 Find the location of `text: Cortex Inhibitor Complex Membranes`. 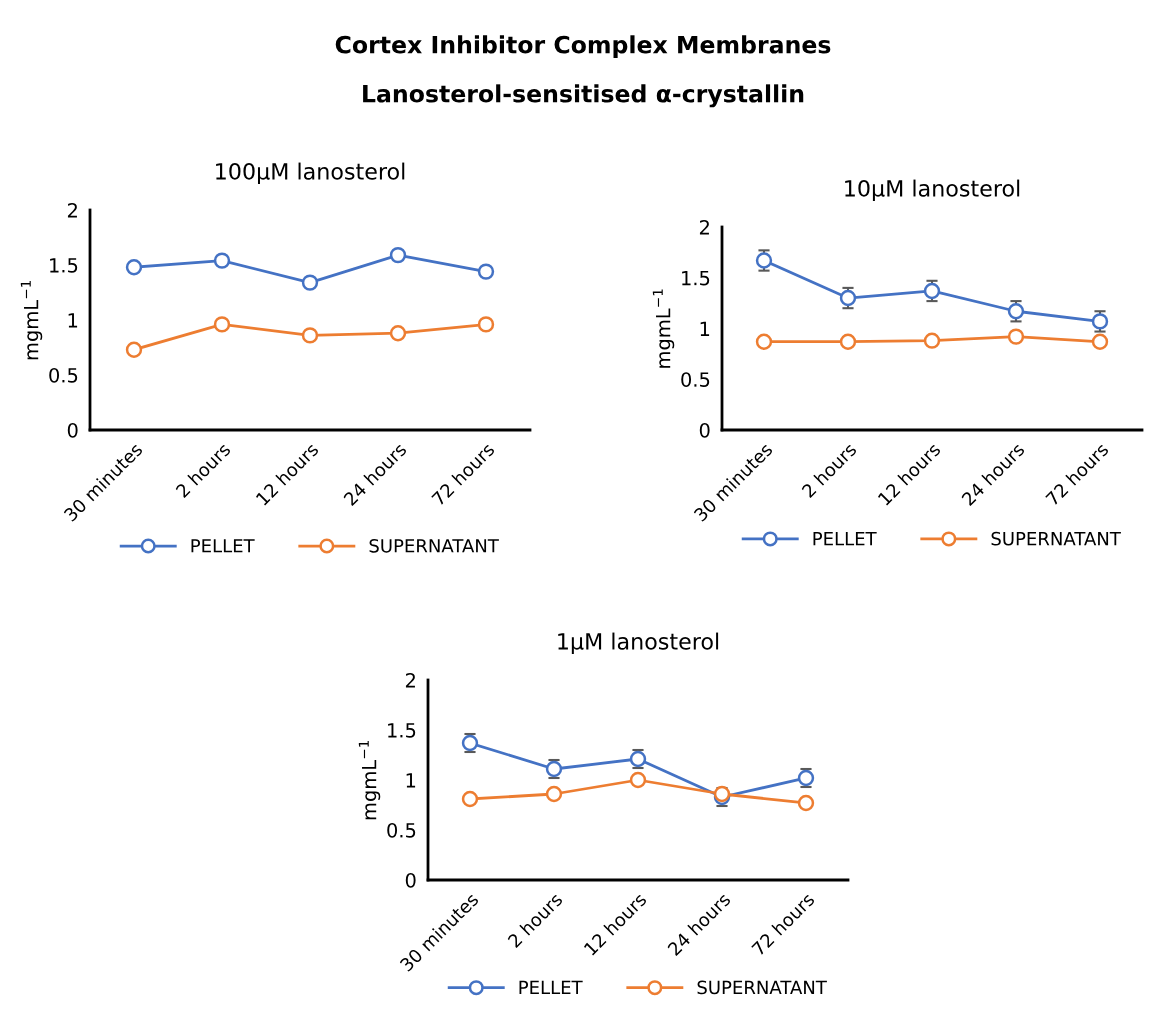

text: Cortex Inhibitor Complex Membranes is located at coordinates (583, 47).